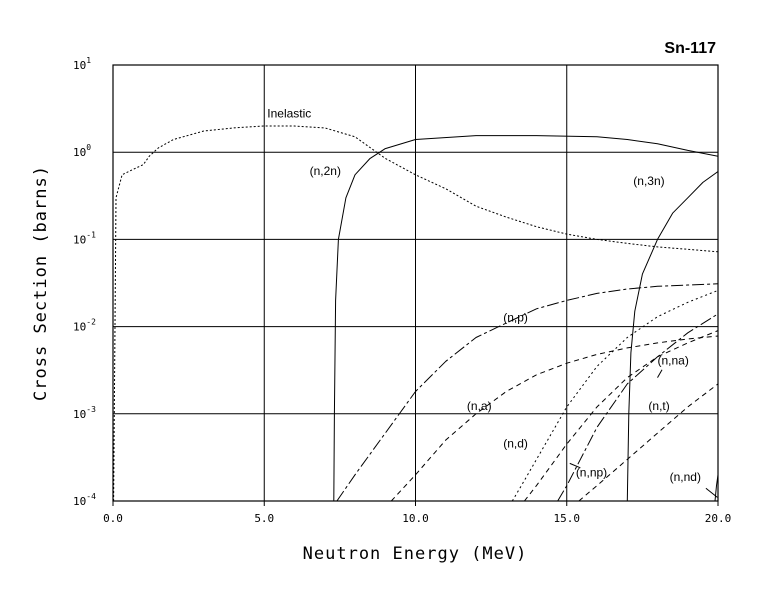 The height and width of the screenshot is (590, 780). I want to click on y-tick-label: 10⁻¹, so click(84, 238).